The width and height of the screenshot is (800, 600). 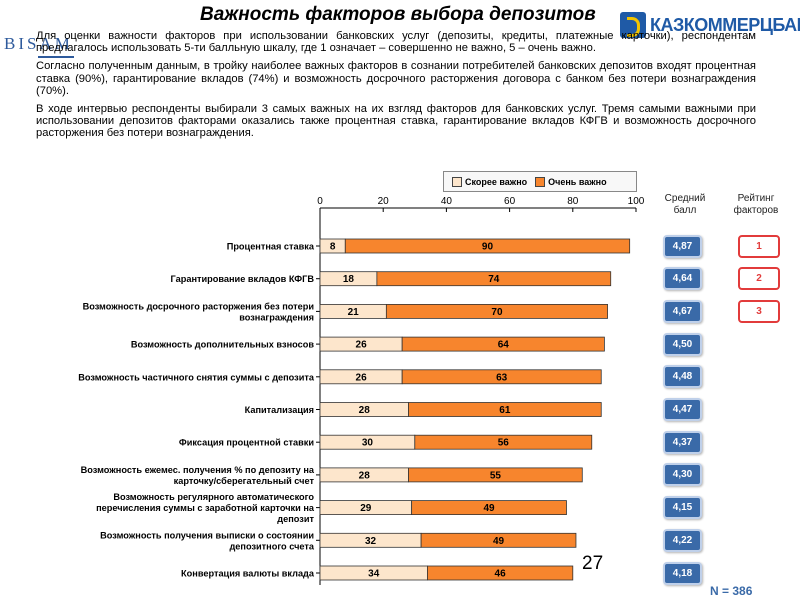 What do you see at coordinates (685, 204) in the screenshot?
I see `avg-score-header: Средний балл` at bounding box center [685, 204].